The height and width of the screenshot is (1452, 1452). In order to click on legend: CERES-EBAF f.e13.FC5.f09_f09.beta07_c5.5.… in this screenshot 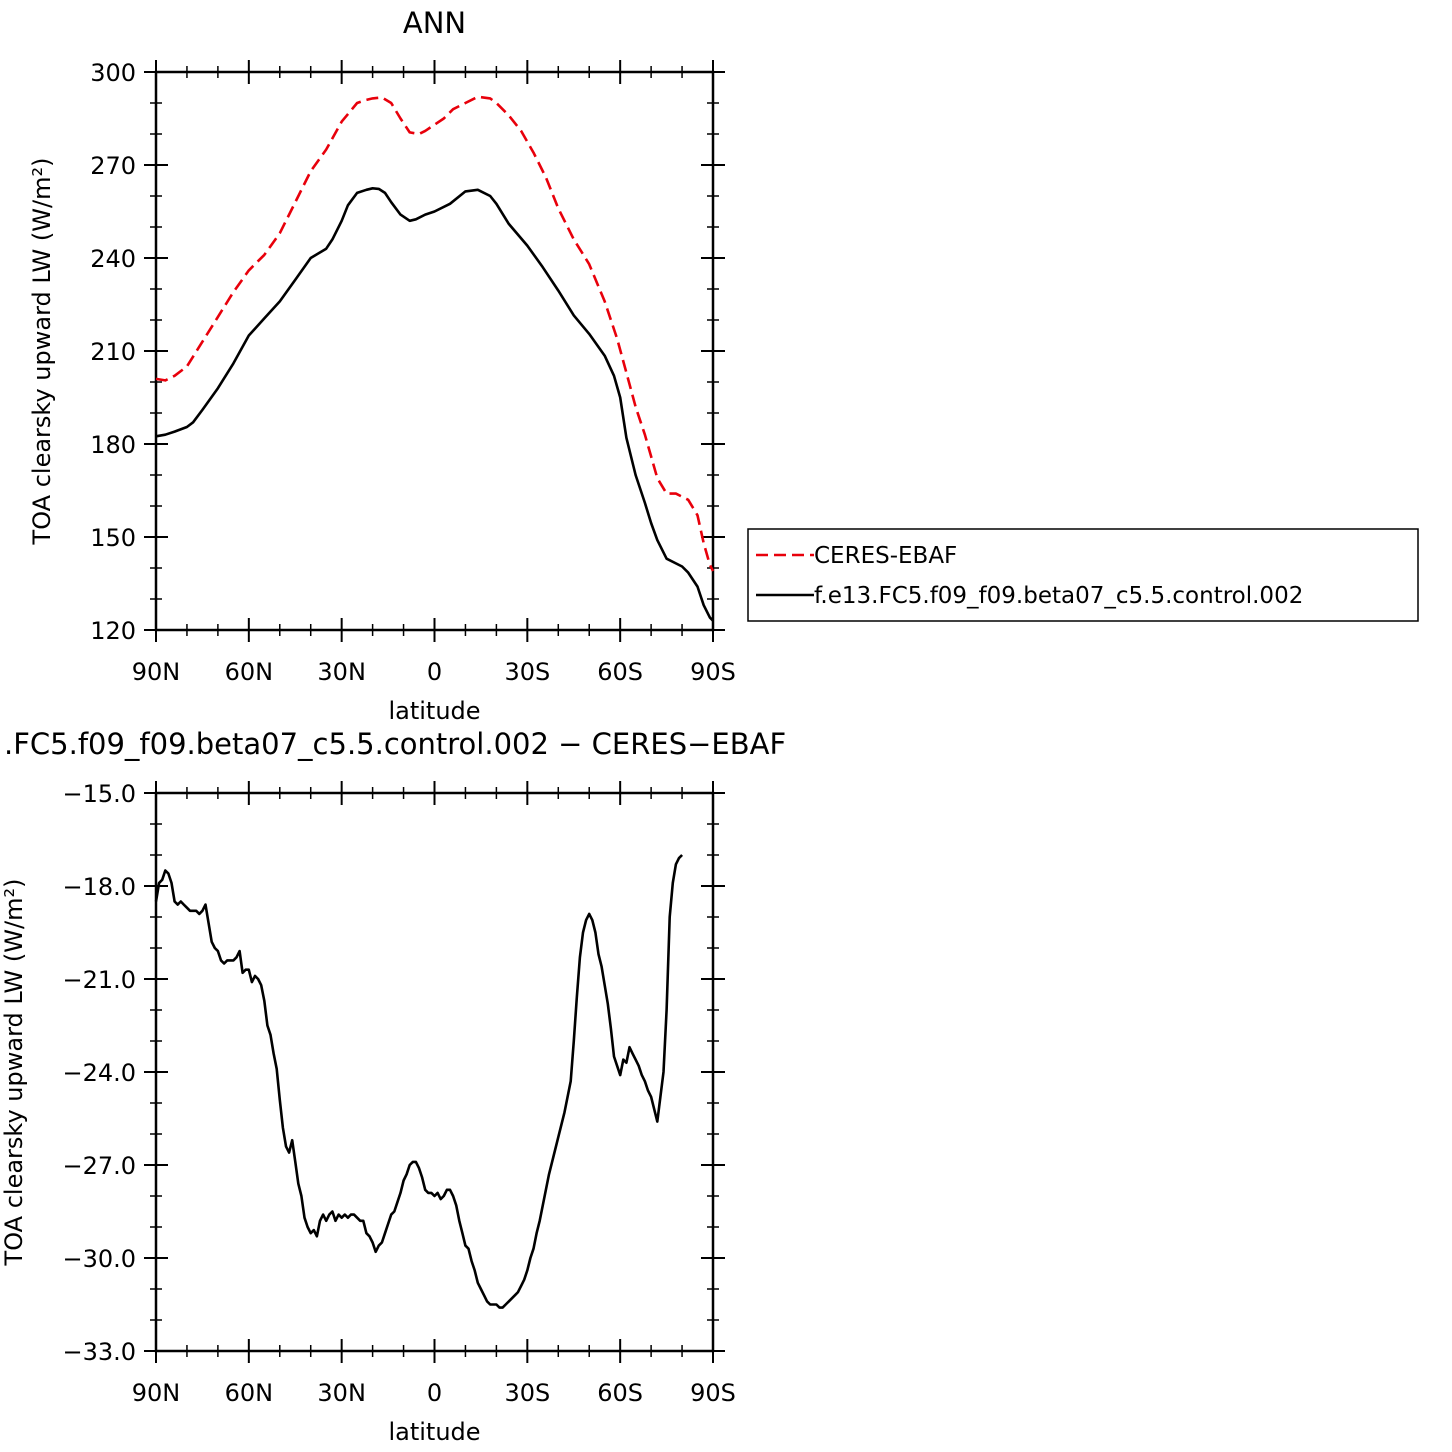, I will do `click(1083, 575)`.